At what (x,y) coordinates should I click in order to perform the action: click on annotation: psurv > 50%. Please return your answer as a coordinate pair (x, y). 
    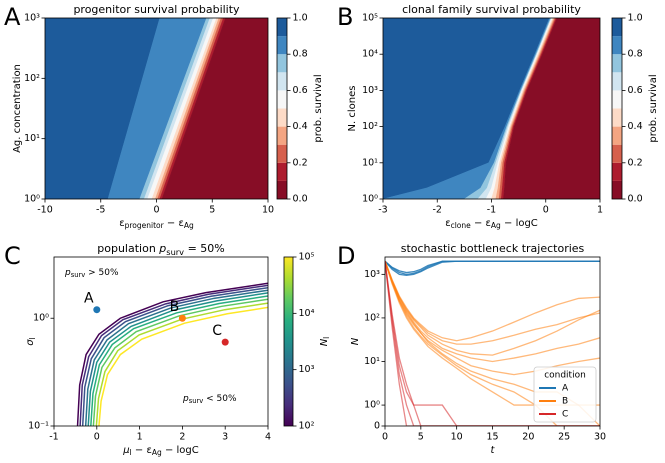
    Looking at the image, I should click on (91, 274).